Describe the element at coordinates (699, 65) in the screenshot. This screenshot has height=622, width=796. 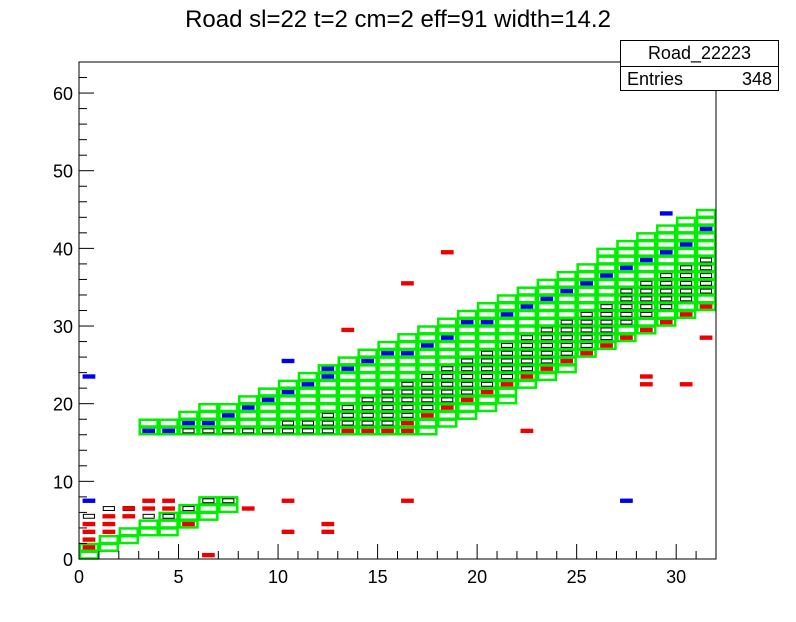
I see `stats-box: Road_22223 Entries 348` at that location.